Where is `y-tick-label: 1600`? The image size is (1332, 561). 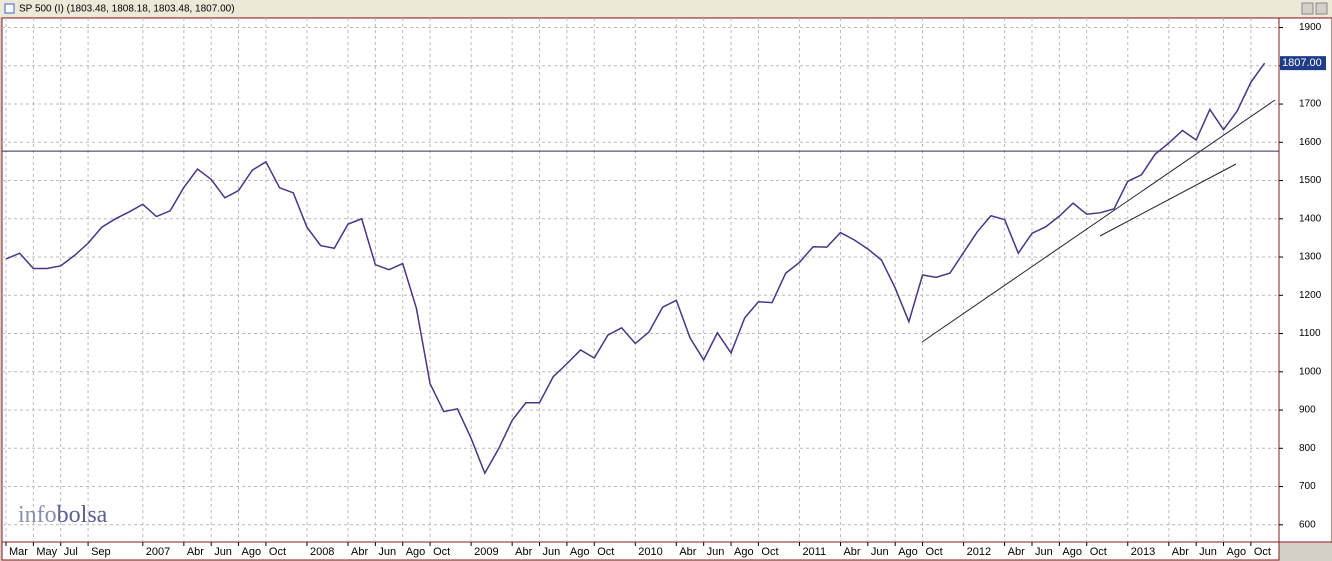 y-tick-label: 1600 is located at coordinates (1310, 142).